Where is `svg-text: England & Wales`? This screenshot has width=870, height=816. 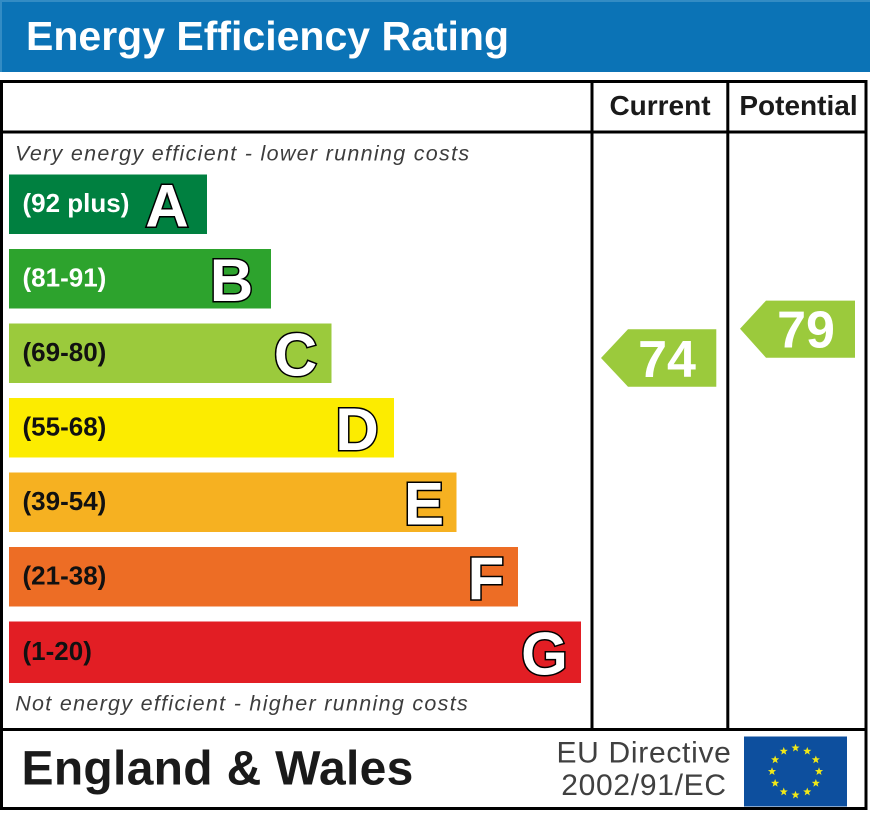 svg-text: England & Wales is located at coordinates (218, 769).